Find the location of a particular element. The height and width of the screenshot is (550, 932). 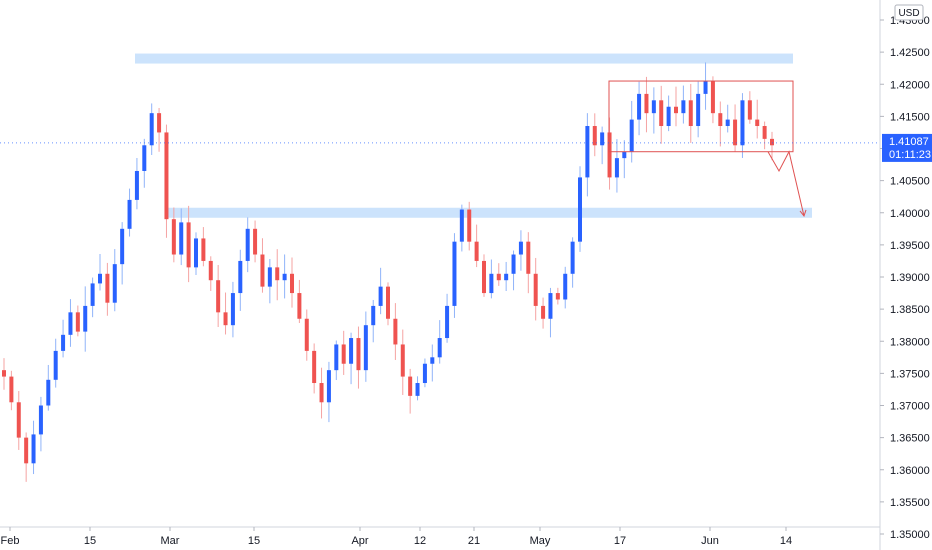

time-tick-label: 14 is located at coordinates (786, 541).